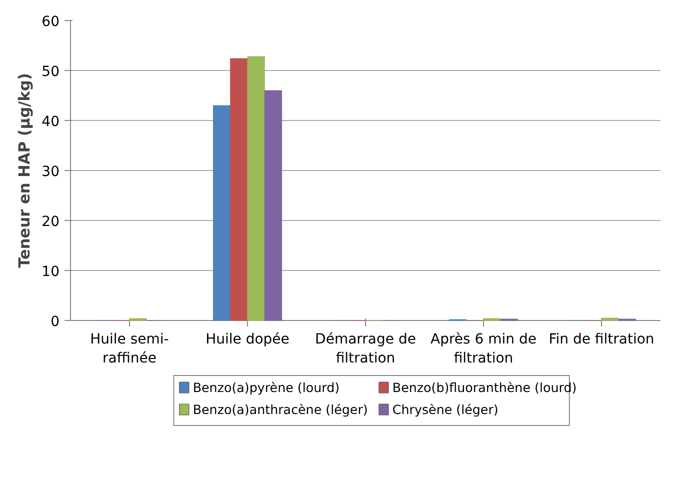 The image size is (700, 490). Describe the element at coordinates (51, 22) in the screenshot. I see `y-tick-label: 60` at that location.